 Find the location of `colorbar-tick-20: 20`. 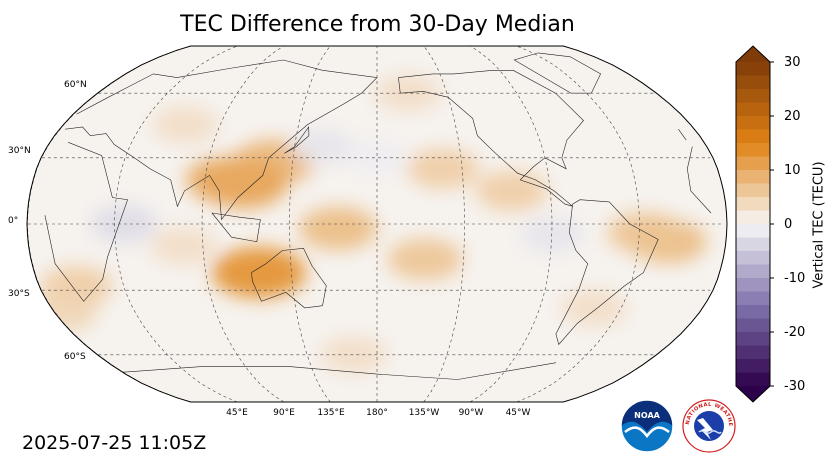

colorbar-tick-20: 20 is located at coordinates (792, 116).